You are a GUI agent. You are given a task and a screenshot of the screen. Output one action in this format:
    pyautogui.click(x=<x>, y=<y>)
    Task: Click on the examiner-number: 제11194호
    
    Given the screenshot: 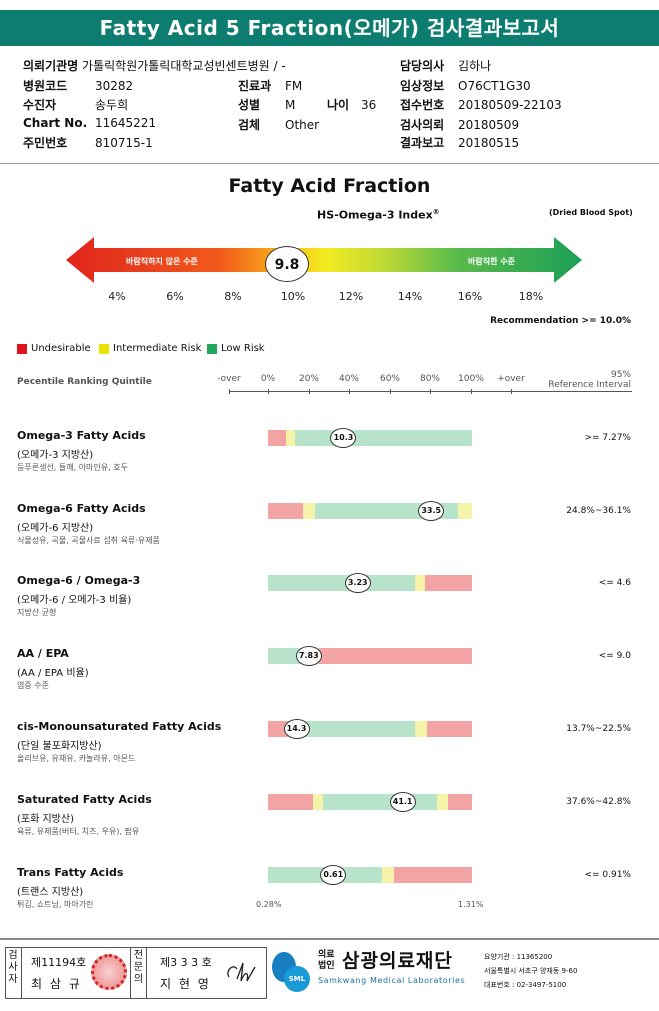 What is the action you would take?
    pyautogui.click(x=59, y=962)
    